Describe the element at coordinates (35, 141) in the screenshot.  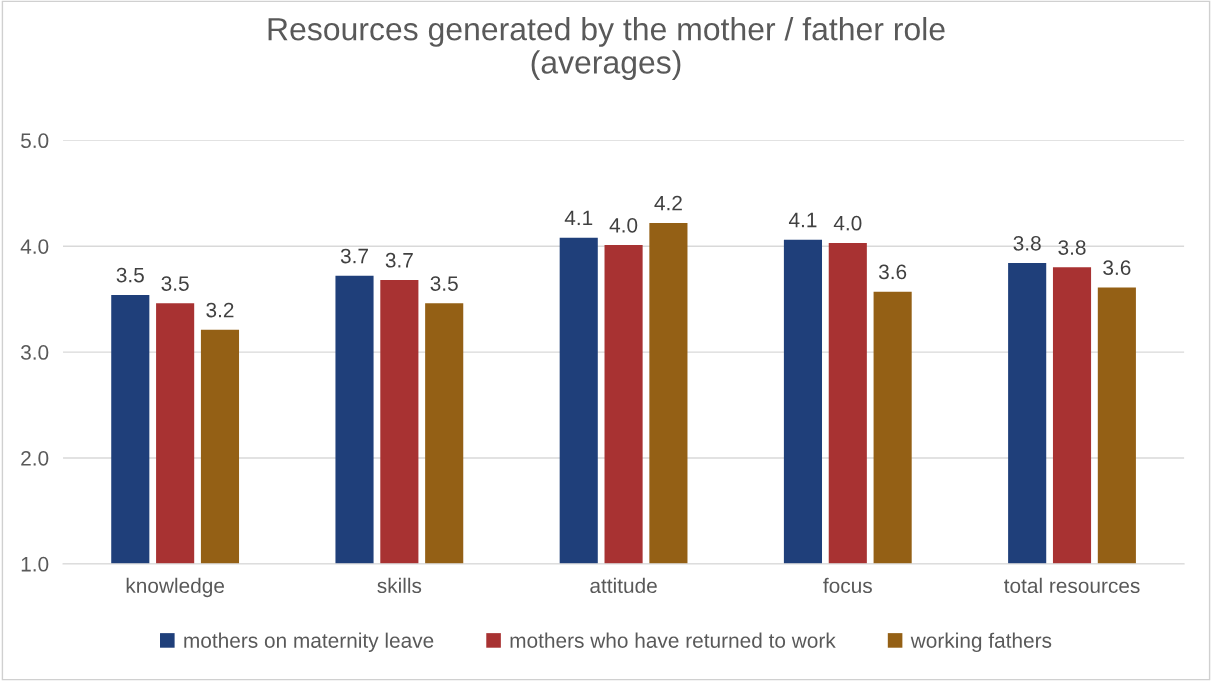
I see `y-tick-label: 5.0` at that location.